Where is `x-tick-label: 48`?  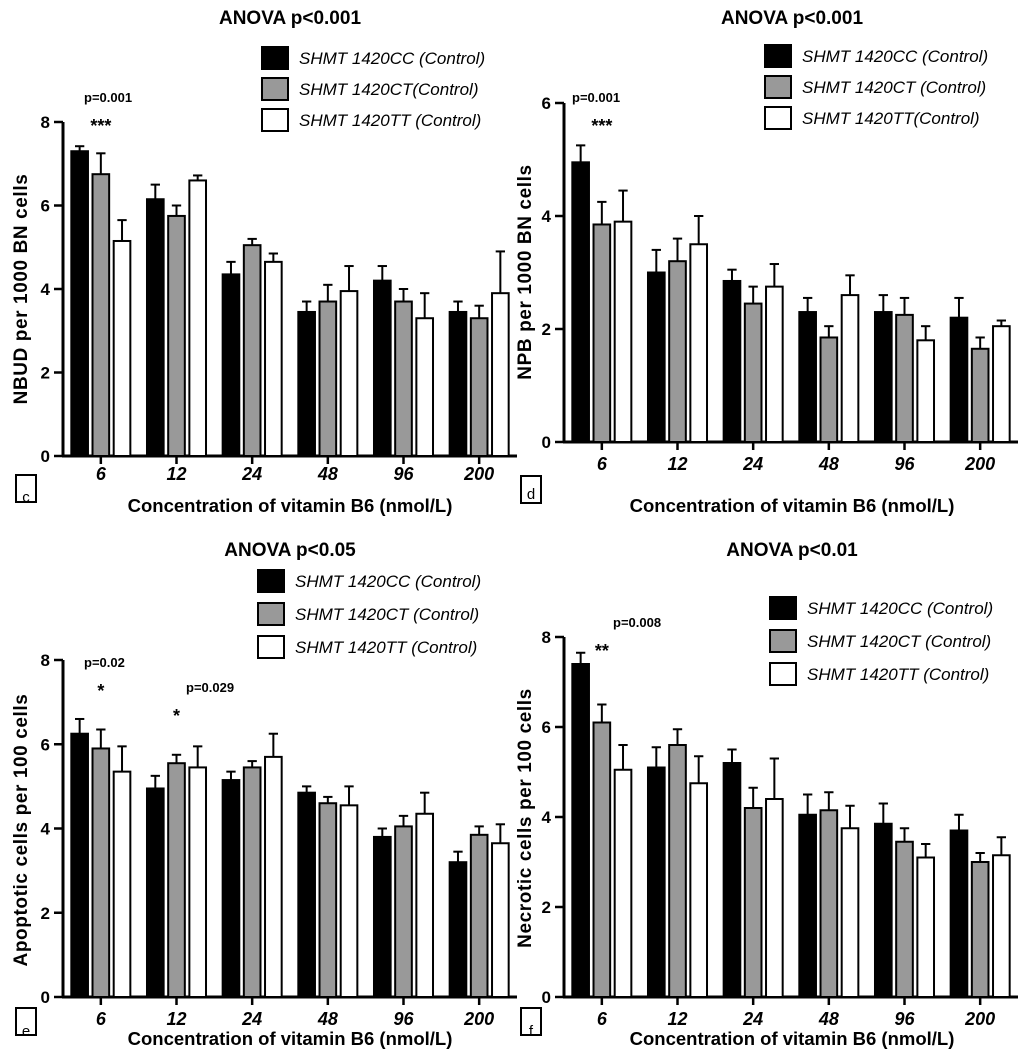 x-tick-label: 48 is located at coordinates (828, 464).